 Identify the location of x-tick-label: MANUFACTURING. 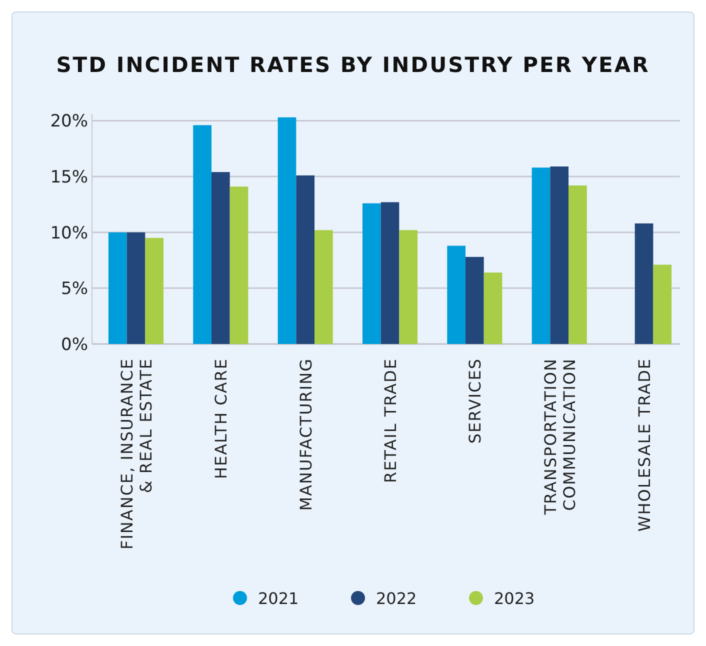
(306, 434).